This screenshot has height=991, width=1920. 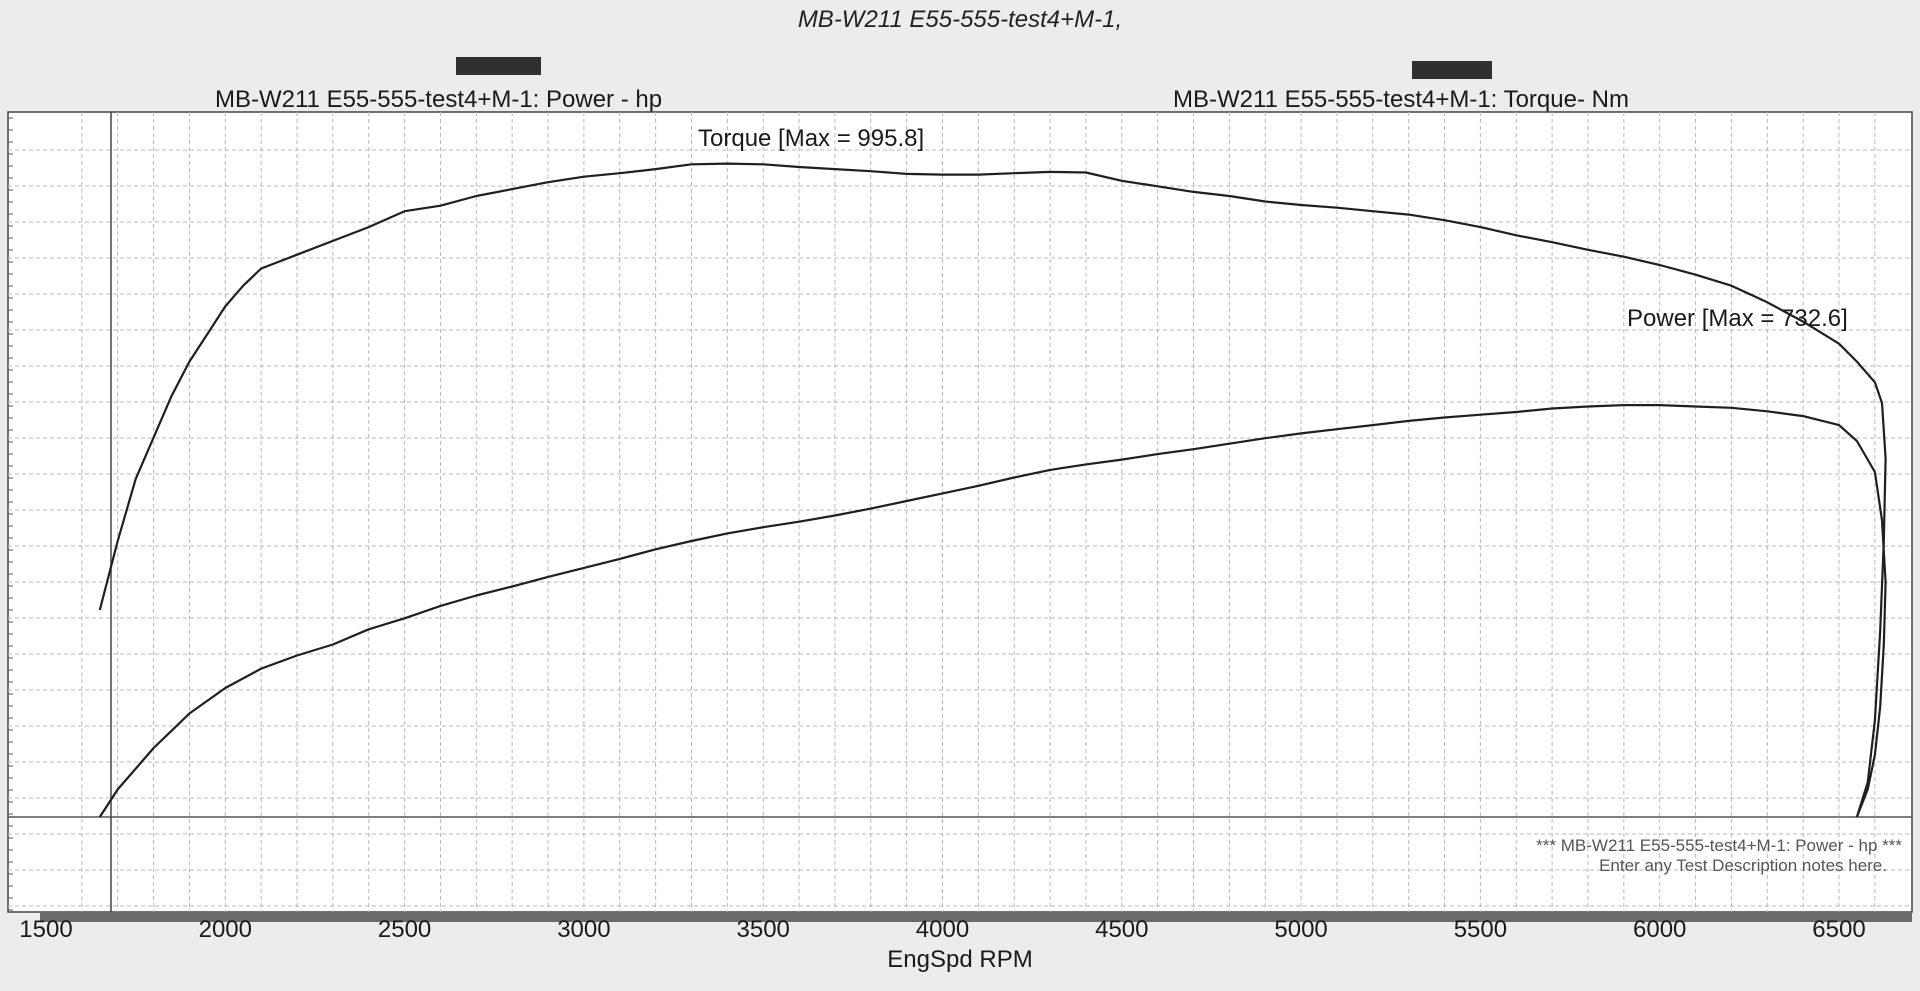 I want to click on x-tick-label-4000: 4000, so click(x=942, y=929).